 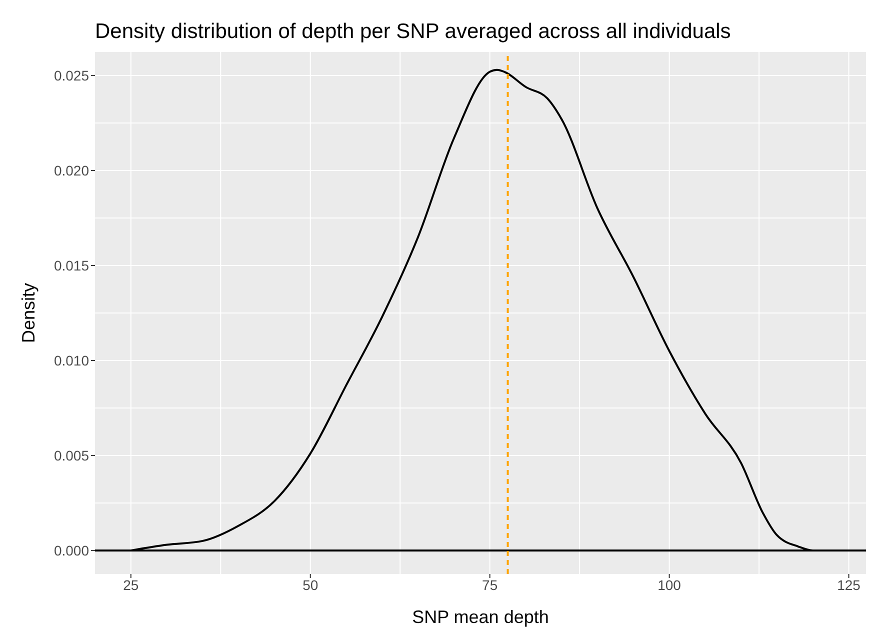 I want to click on chart-title: Density distribution of depth per SNP averaged across all individuals, so click(x=413, y=32).